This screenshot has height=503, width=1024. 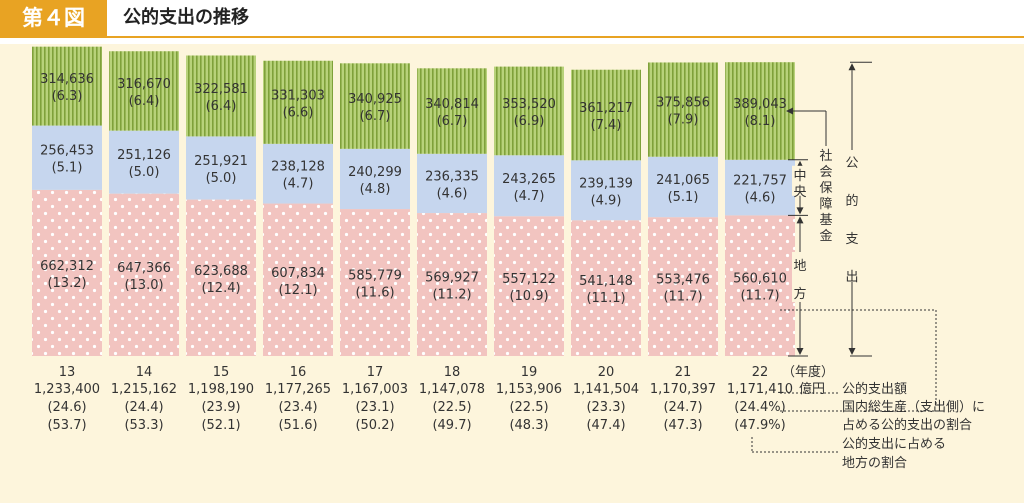 I want to click on bar-share-label: (7.4), so click(x=606, y=125).